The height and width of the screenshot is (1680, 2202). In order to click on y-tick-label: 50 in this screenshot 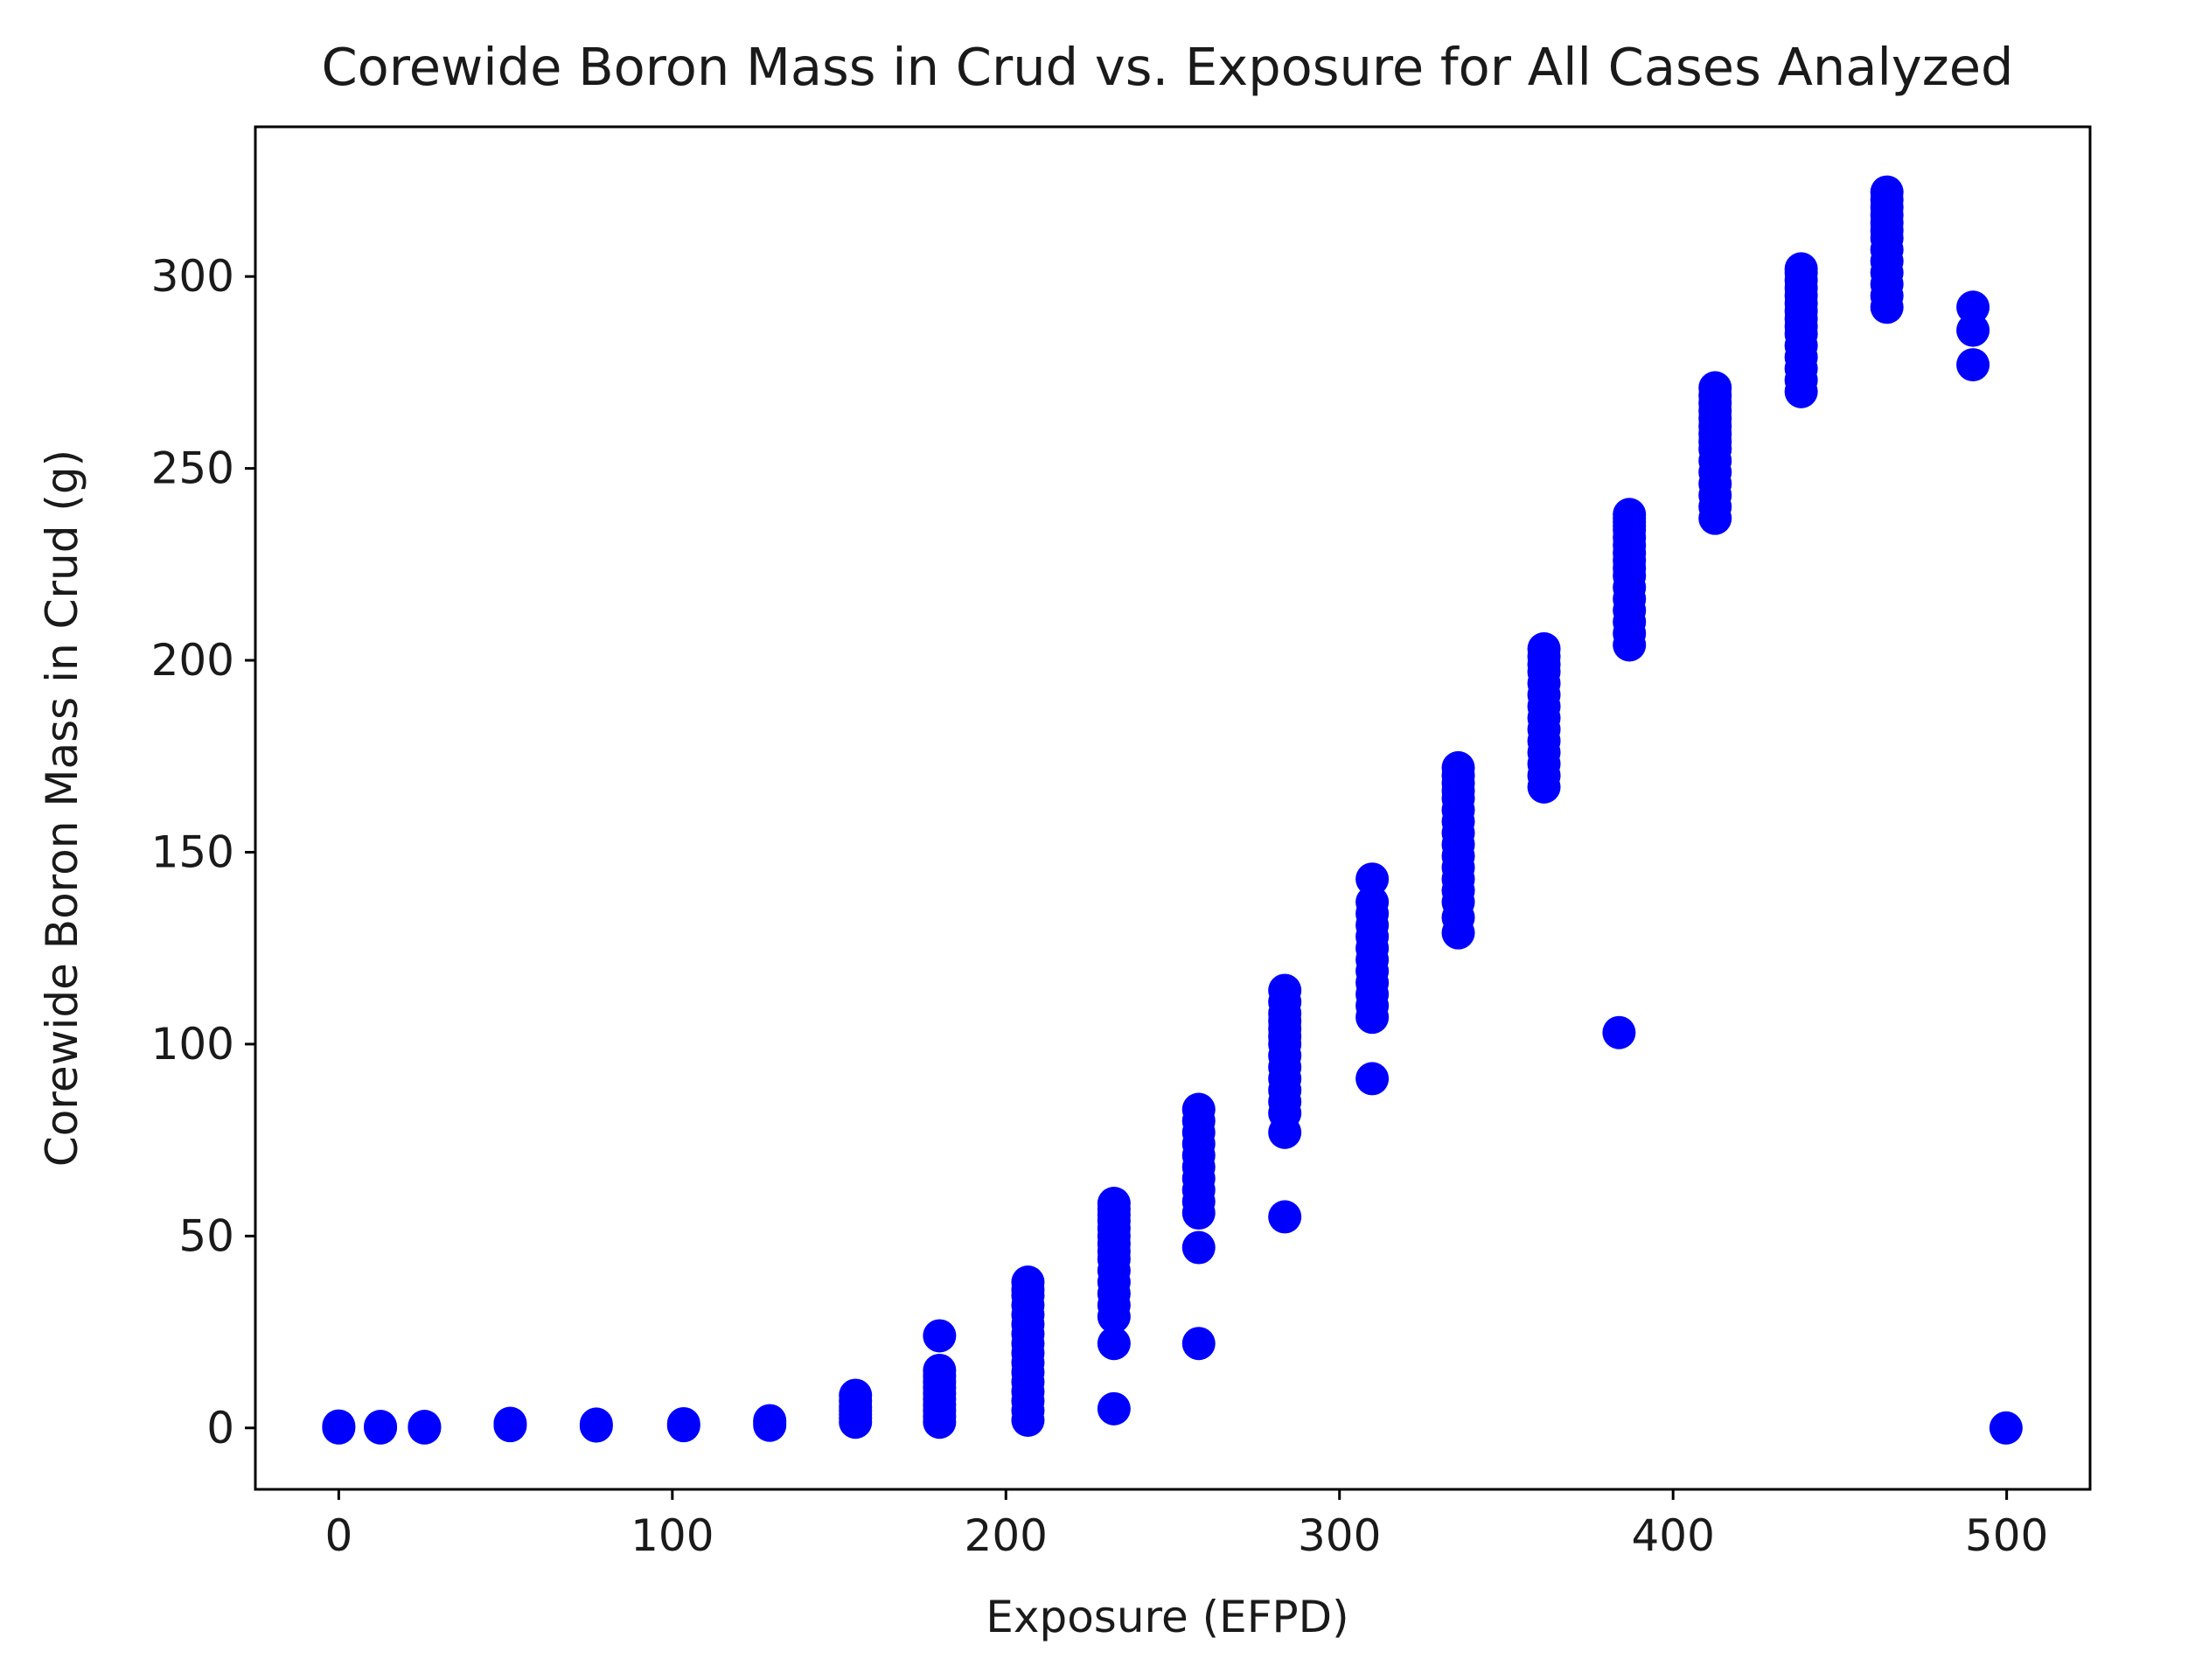, I will do `click(206, 1235)`.